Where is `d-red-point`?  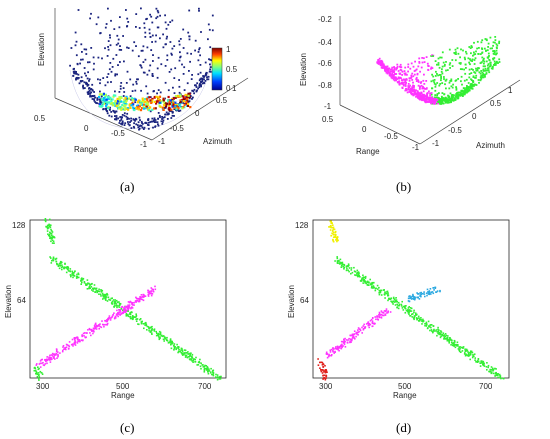
d-red-point is located at coordinates (322, 362).